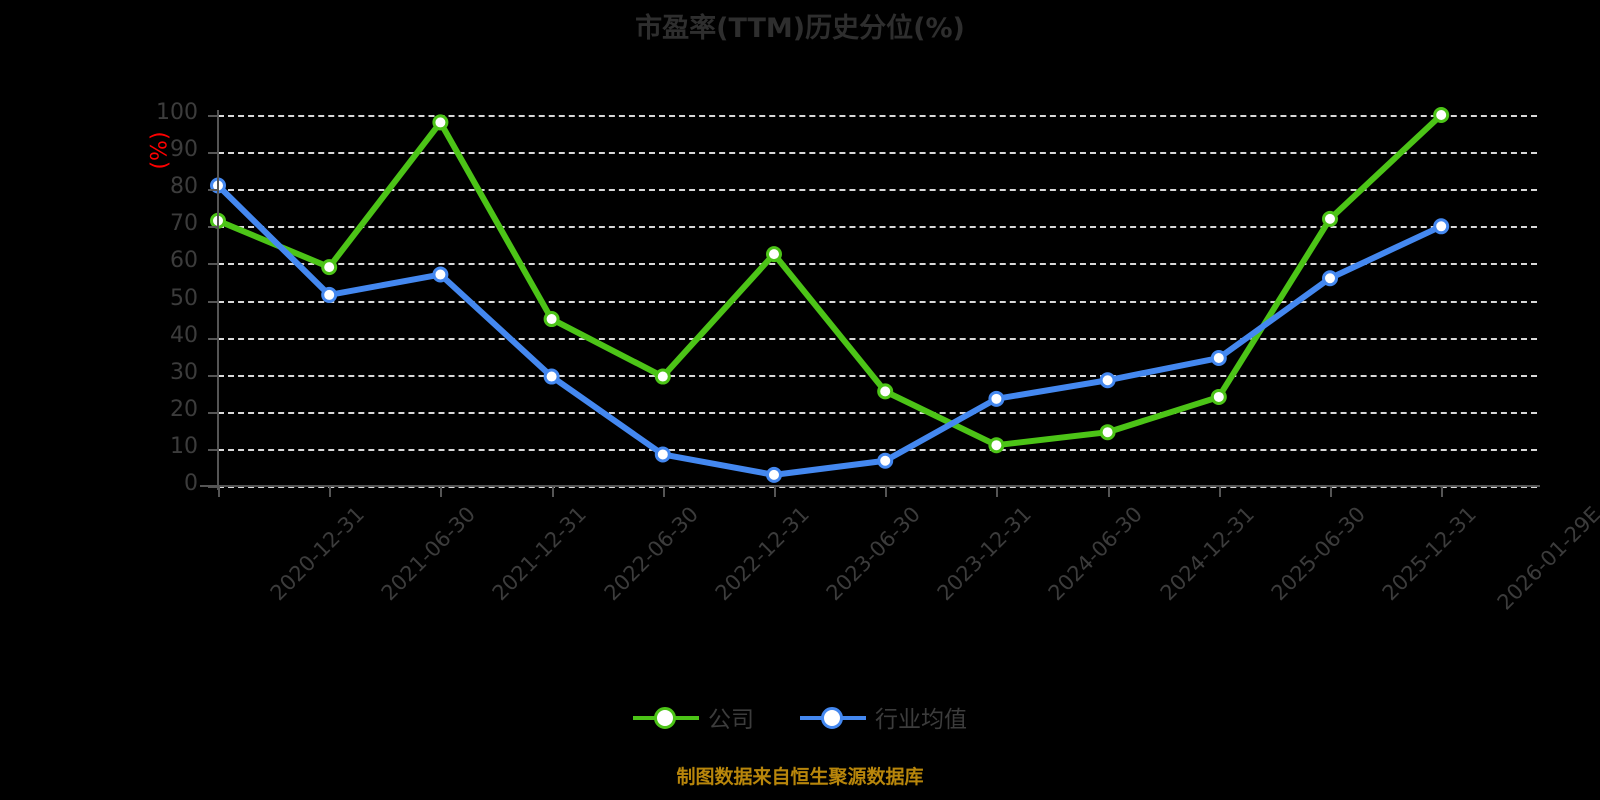 This screenshot has width=1600, height=800. Describe the element at coordinates (762, 554) in the screenshot. I see `x-axis-tick-label: 2022-12-31` at that location.